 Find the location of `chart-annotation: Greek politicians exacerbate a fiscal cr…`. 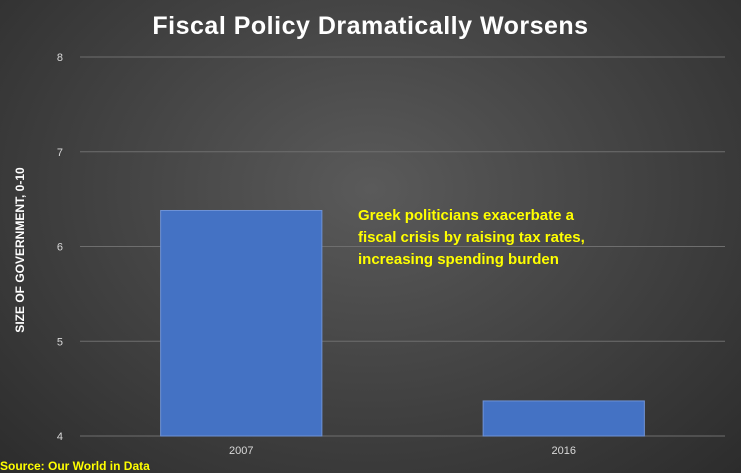

chart-annotation: Greek politicians exacerbate a fiscal cr… is located at coordinates (471, 237).